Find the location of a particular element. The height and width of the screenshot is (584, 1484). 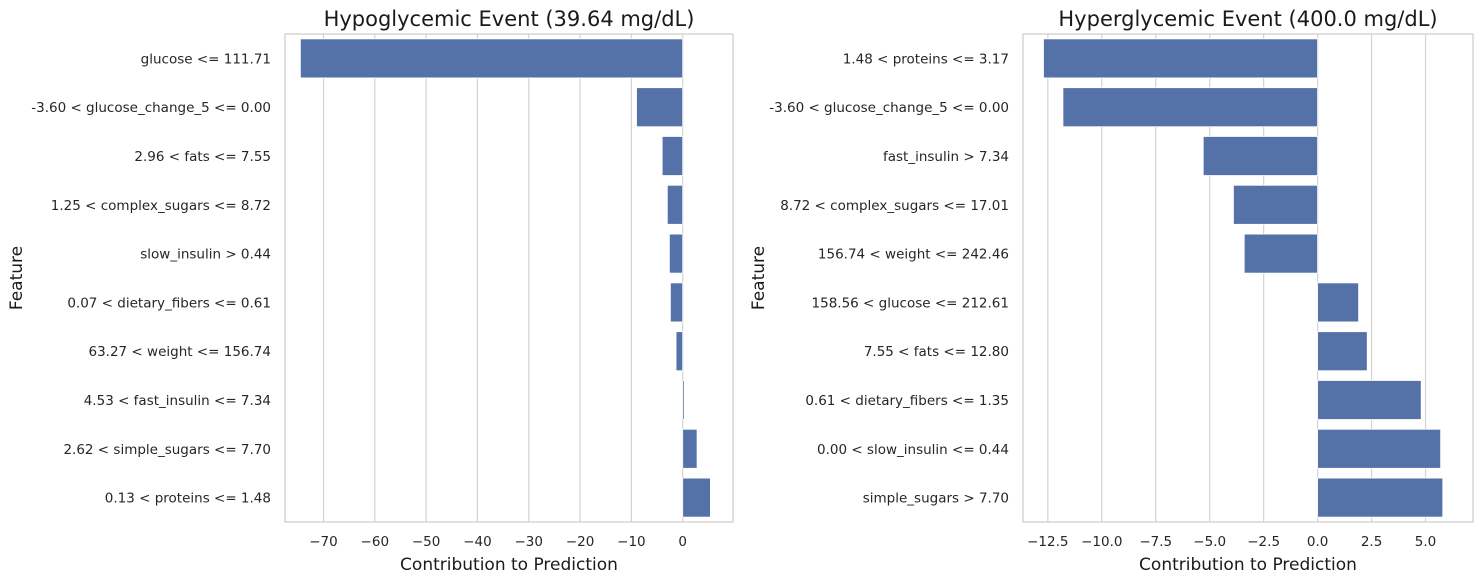

x-tick-label: −50 is located at coordinates (426, 542).